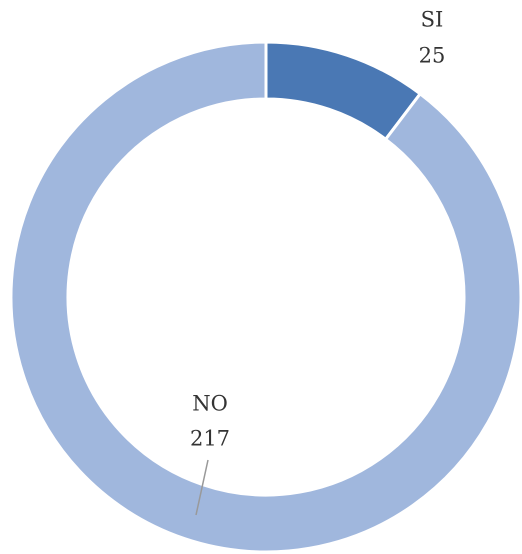 The height and width of the screenshot is (554, 522). What do you see at coordinates (432, 20) in the screenshot?
I see `slice-label-name: SI` at bounding box center [432, 20].